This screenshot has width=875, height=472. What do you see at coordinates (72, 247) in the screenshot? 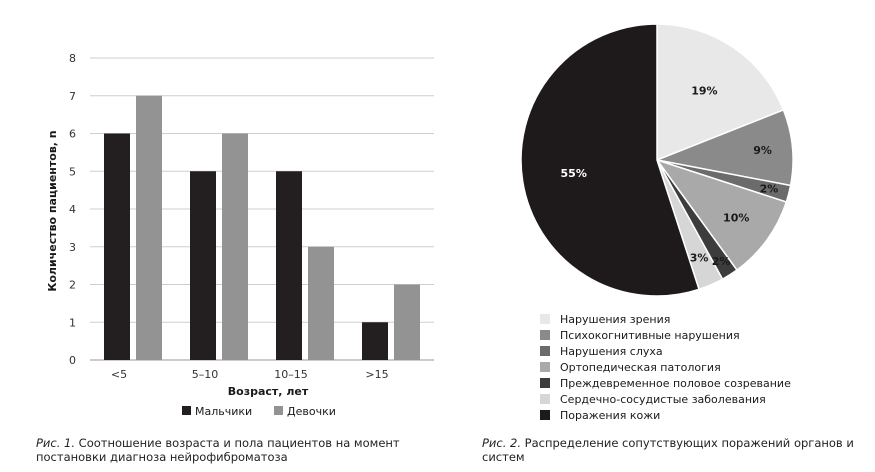
I see `bar-y-tick-label: 3` at bounding box center [72, 247].